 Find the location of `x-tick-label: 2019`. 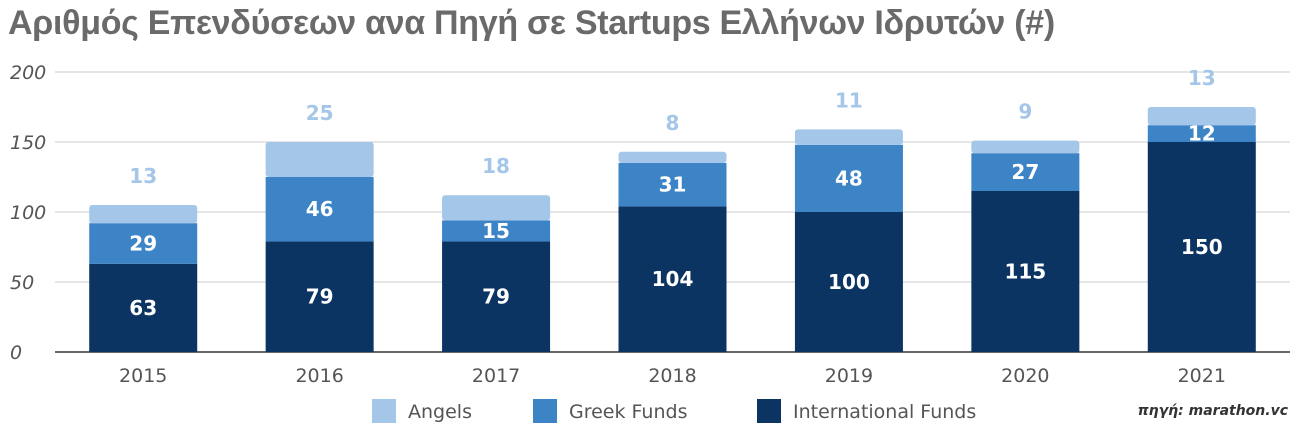

x-tick-label: 2019 is located at coordinates (849, 376).